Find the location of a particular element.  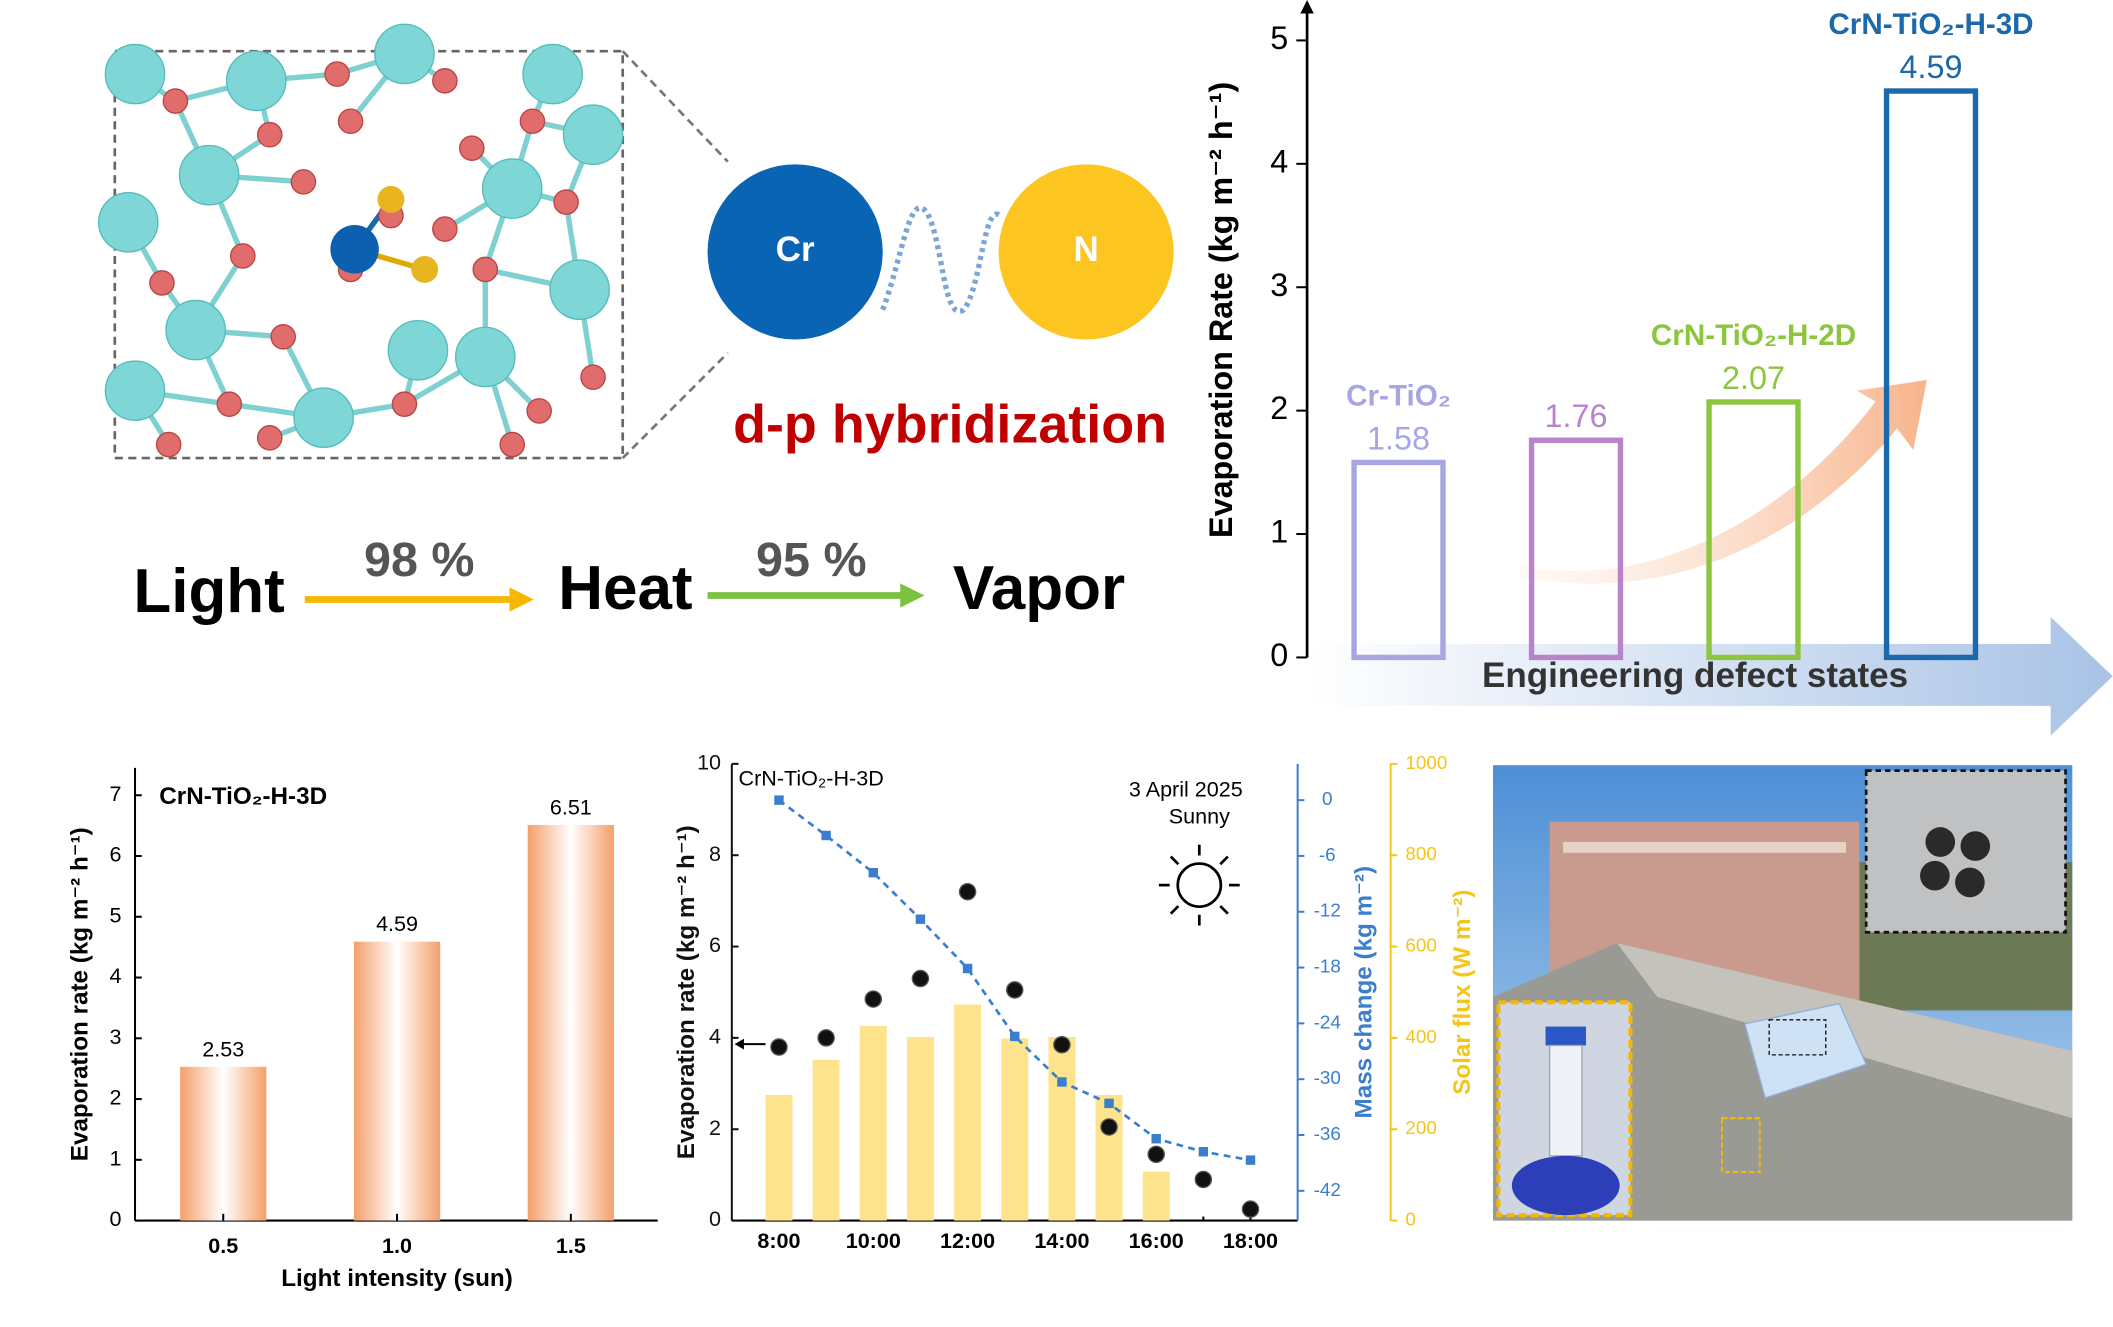

y-tick-label: 10 is located at coordinates (709, 762).